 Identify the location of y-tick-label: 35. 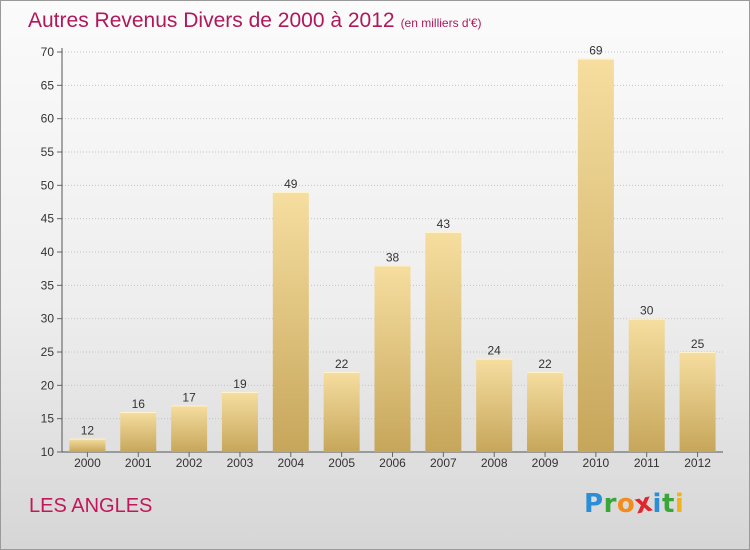
(48, 285).